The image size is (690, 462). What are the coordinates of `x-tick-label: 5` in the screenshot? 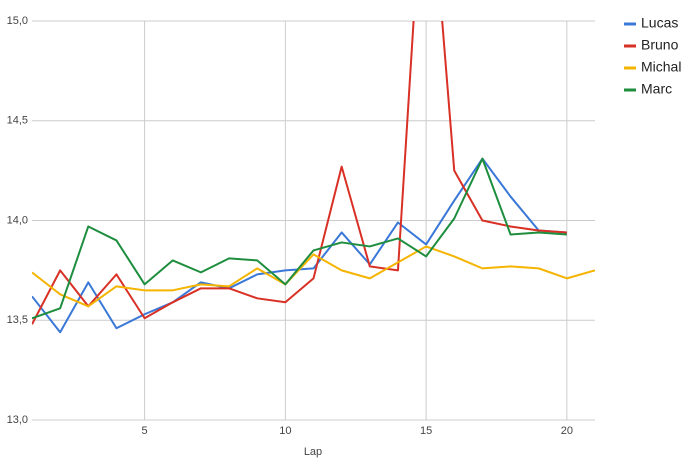 It's located at (145, 431).